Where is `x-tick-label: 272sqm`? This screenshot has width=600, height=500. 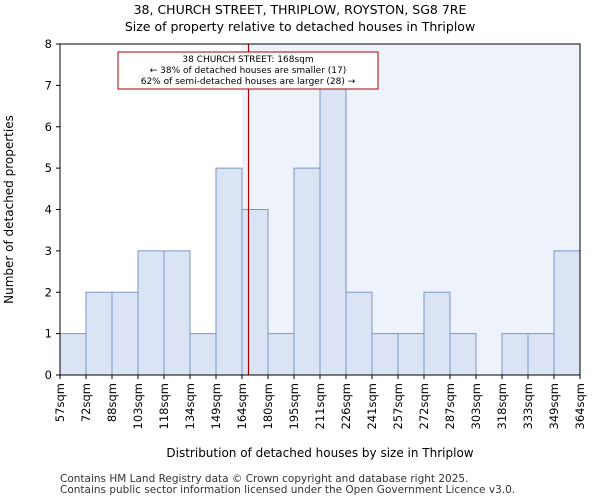
x-tick-label: 272sqm is located at coordinates (424, 406).